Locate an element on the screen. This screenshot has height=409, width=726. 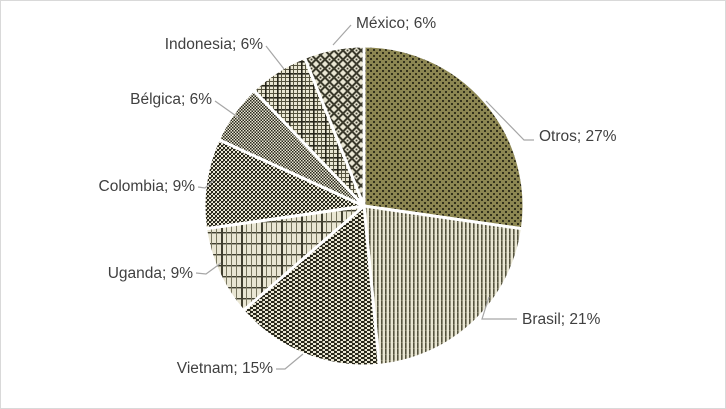
leader-line-uganda is located at coordinates (208, 268).